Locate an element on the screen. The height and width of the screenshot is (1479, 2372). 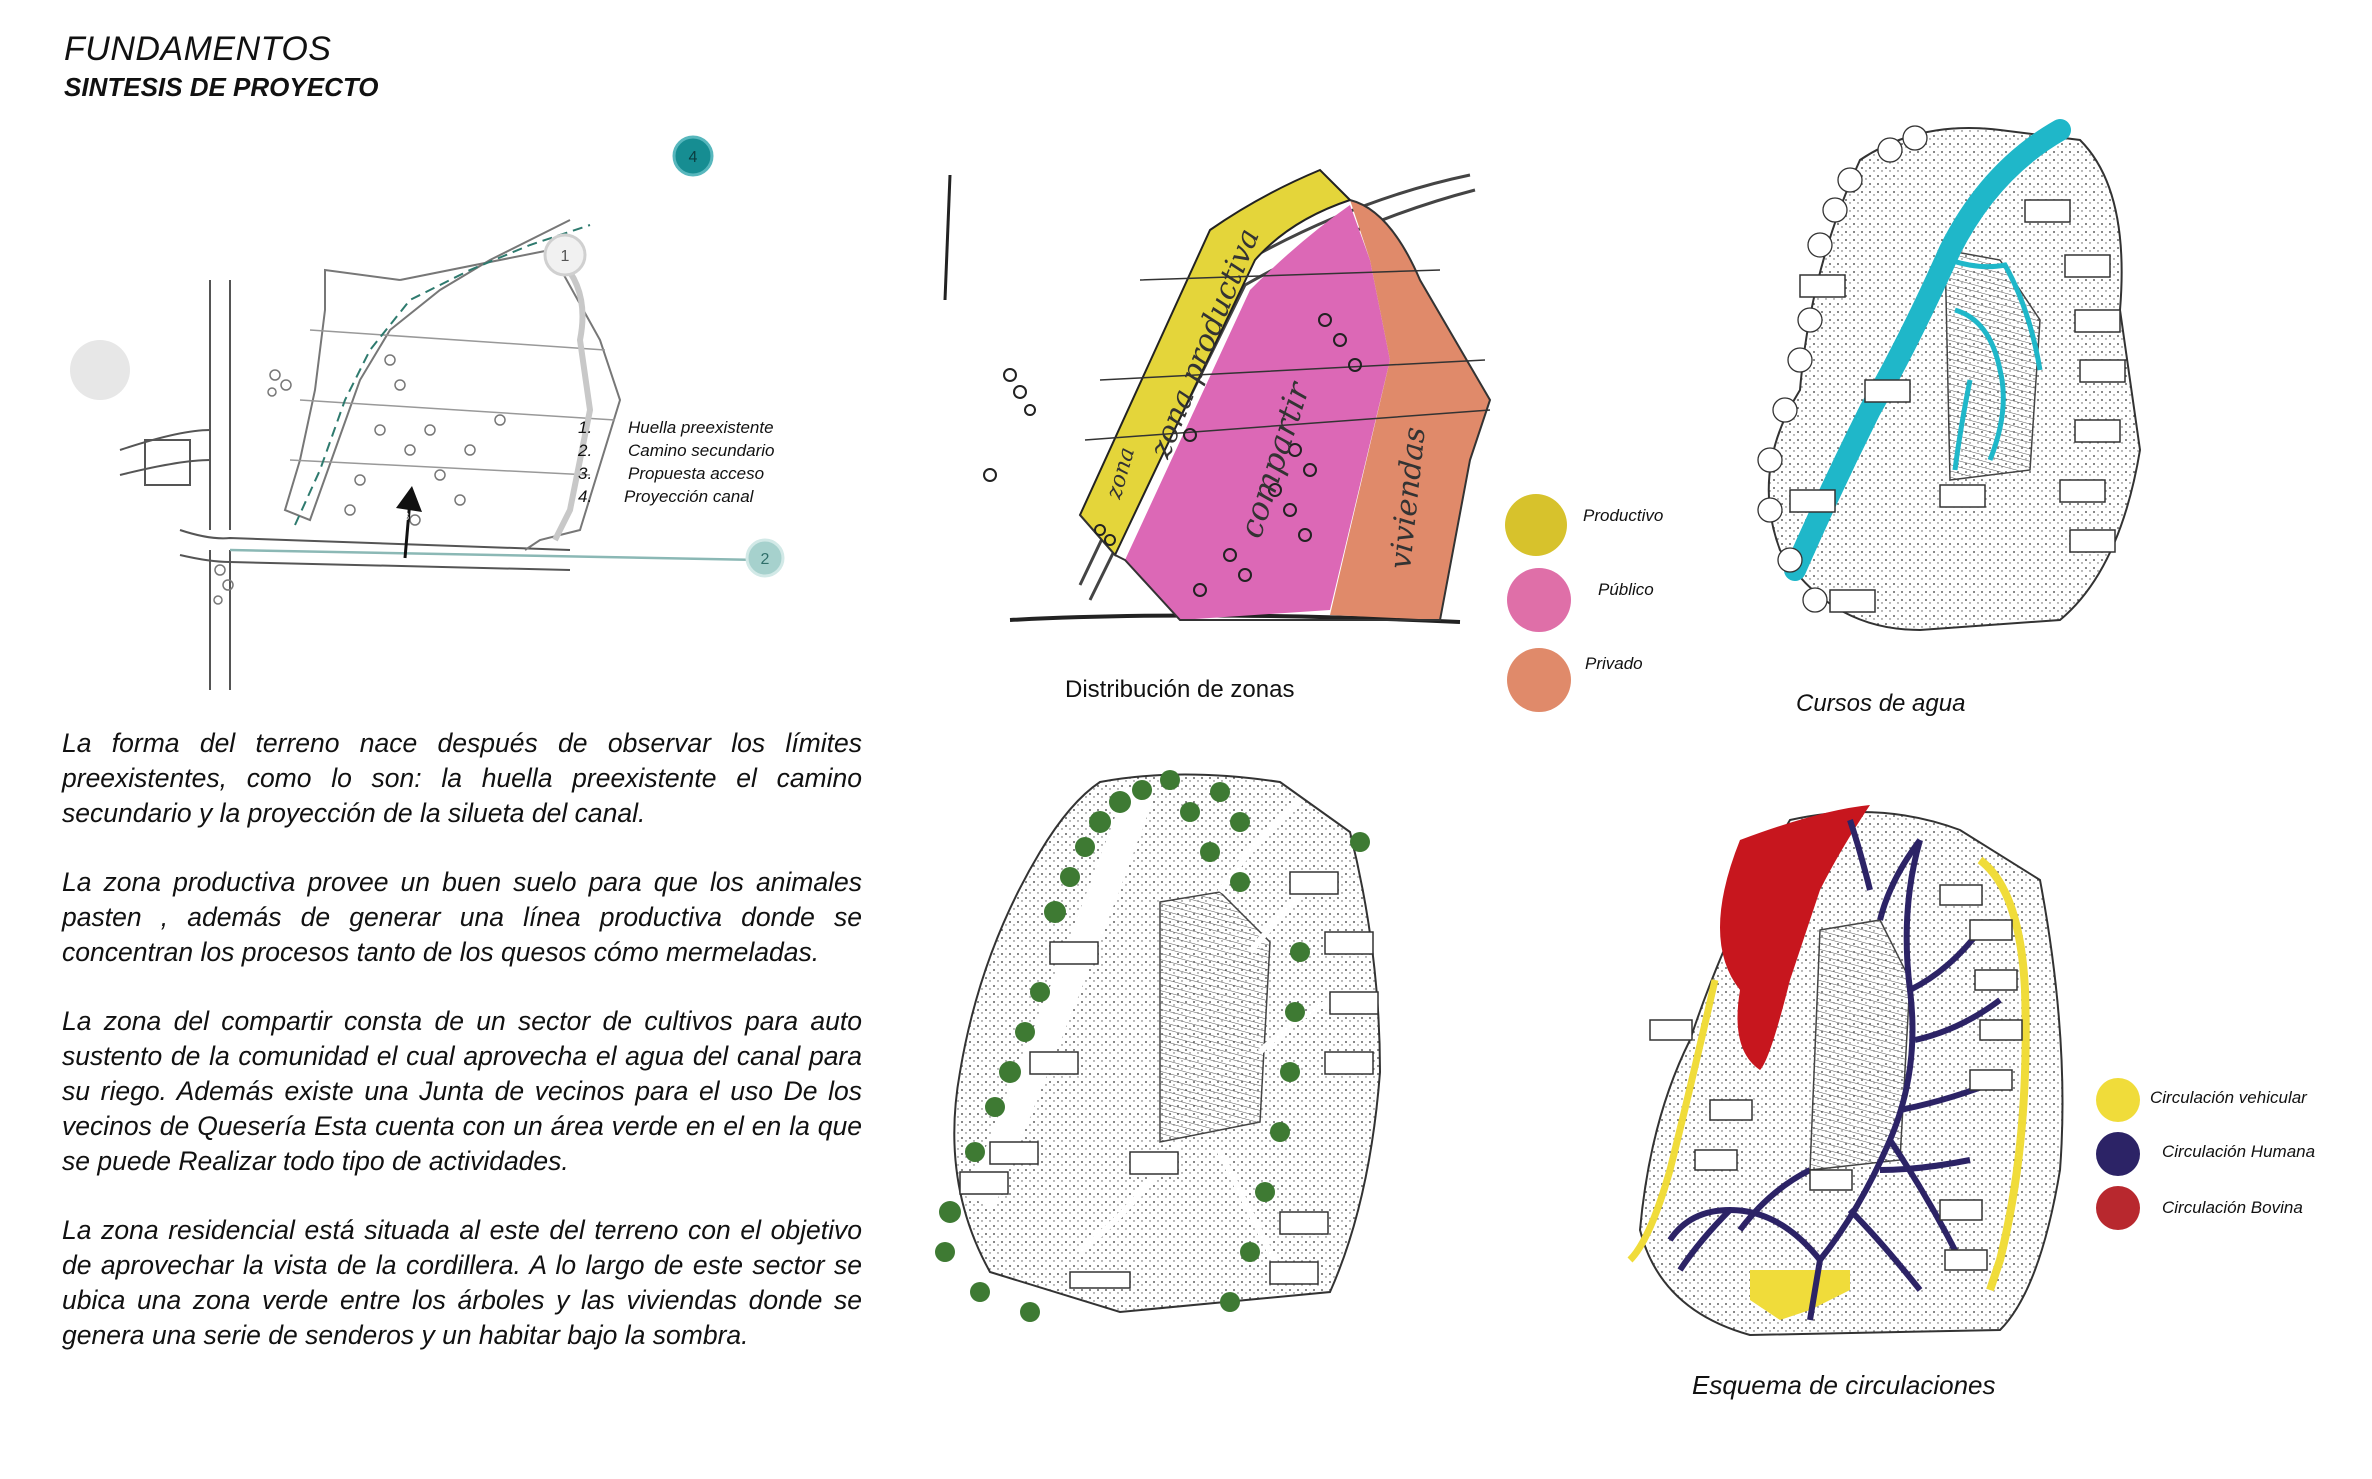
smudge is located at coordinates (100, 370).